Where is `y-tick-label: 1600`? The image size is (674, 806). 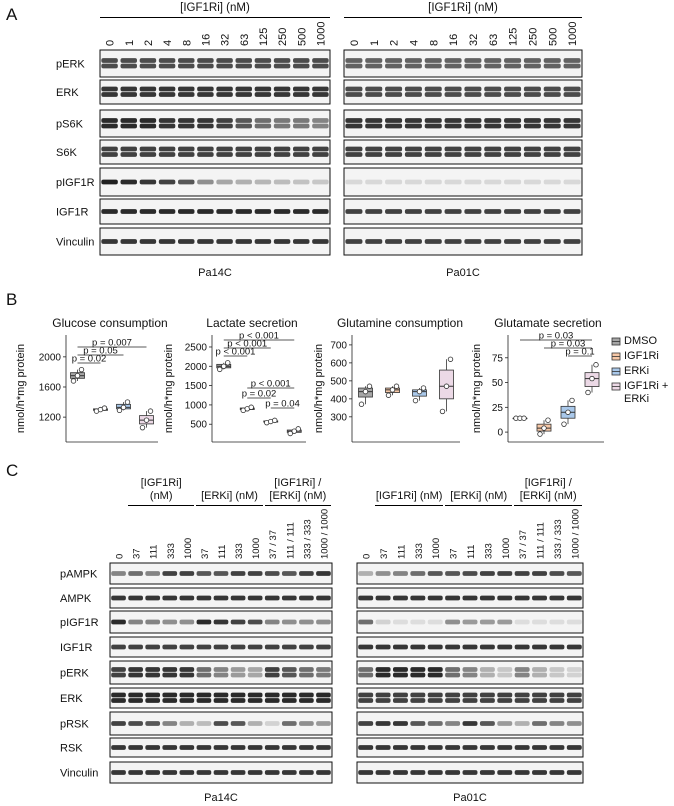 y-tick-label: 1600 is located at coordinates (50, 387).